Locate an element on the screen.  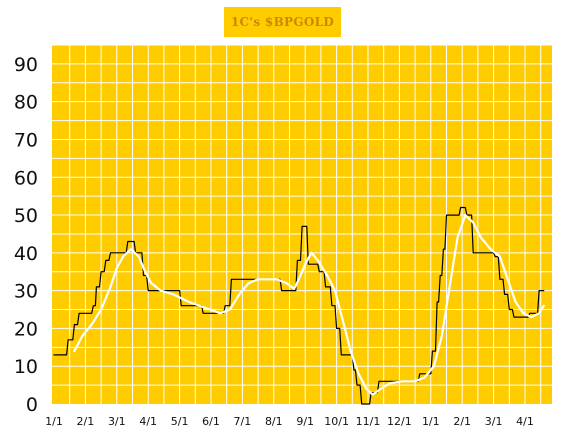
y-tick-label: 60 is located at coordinates (26, 178).